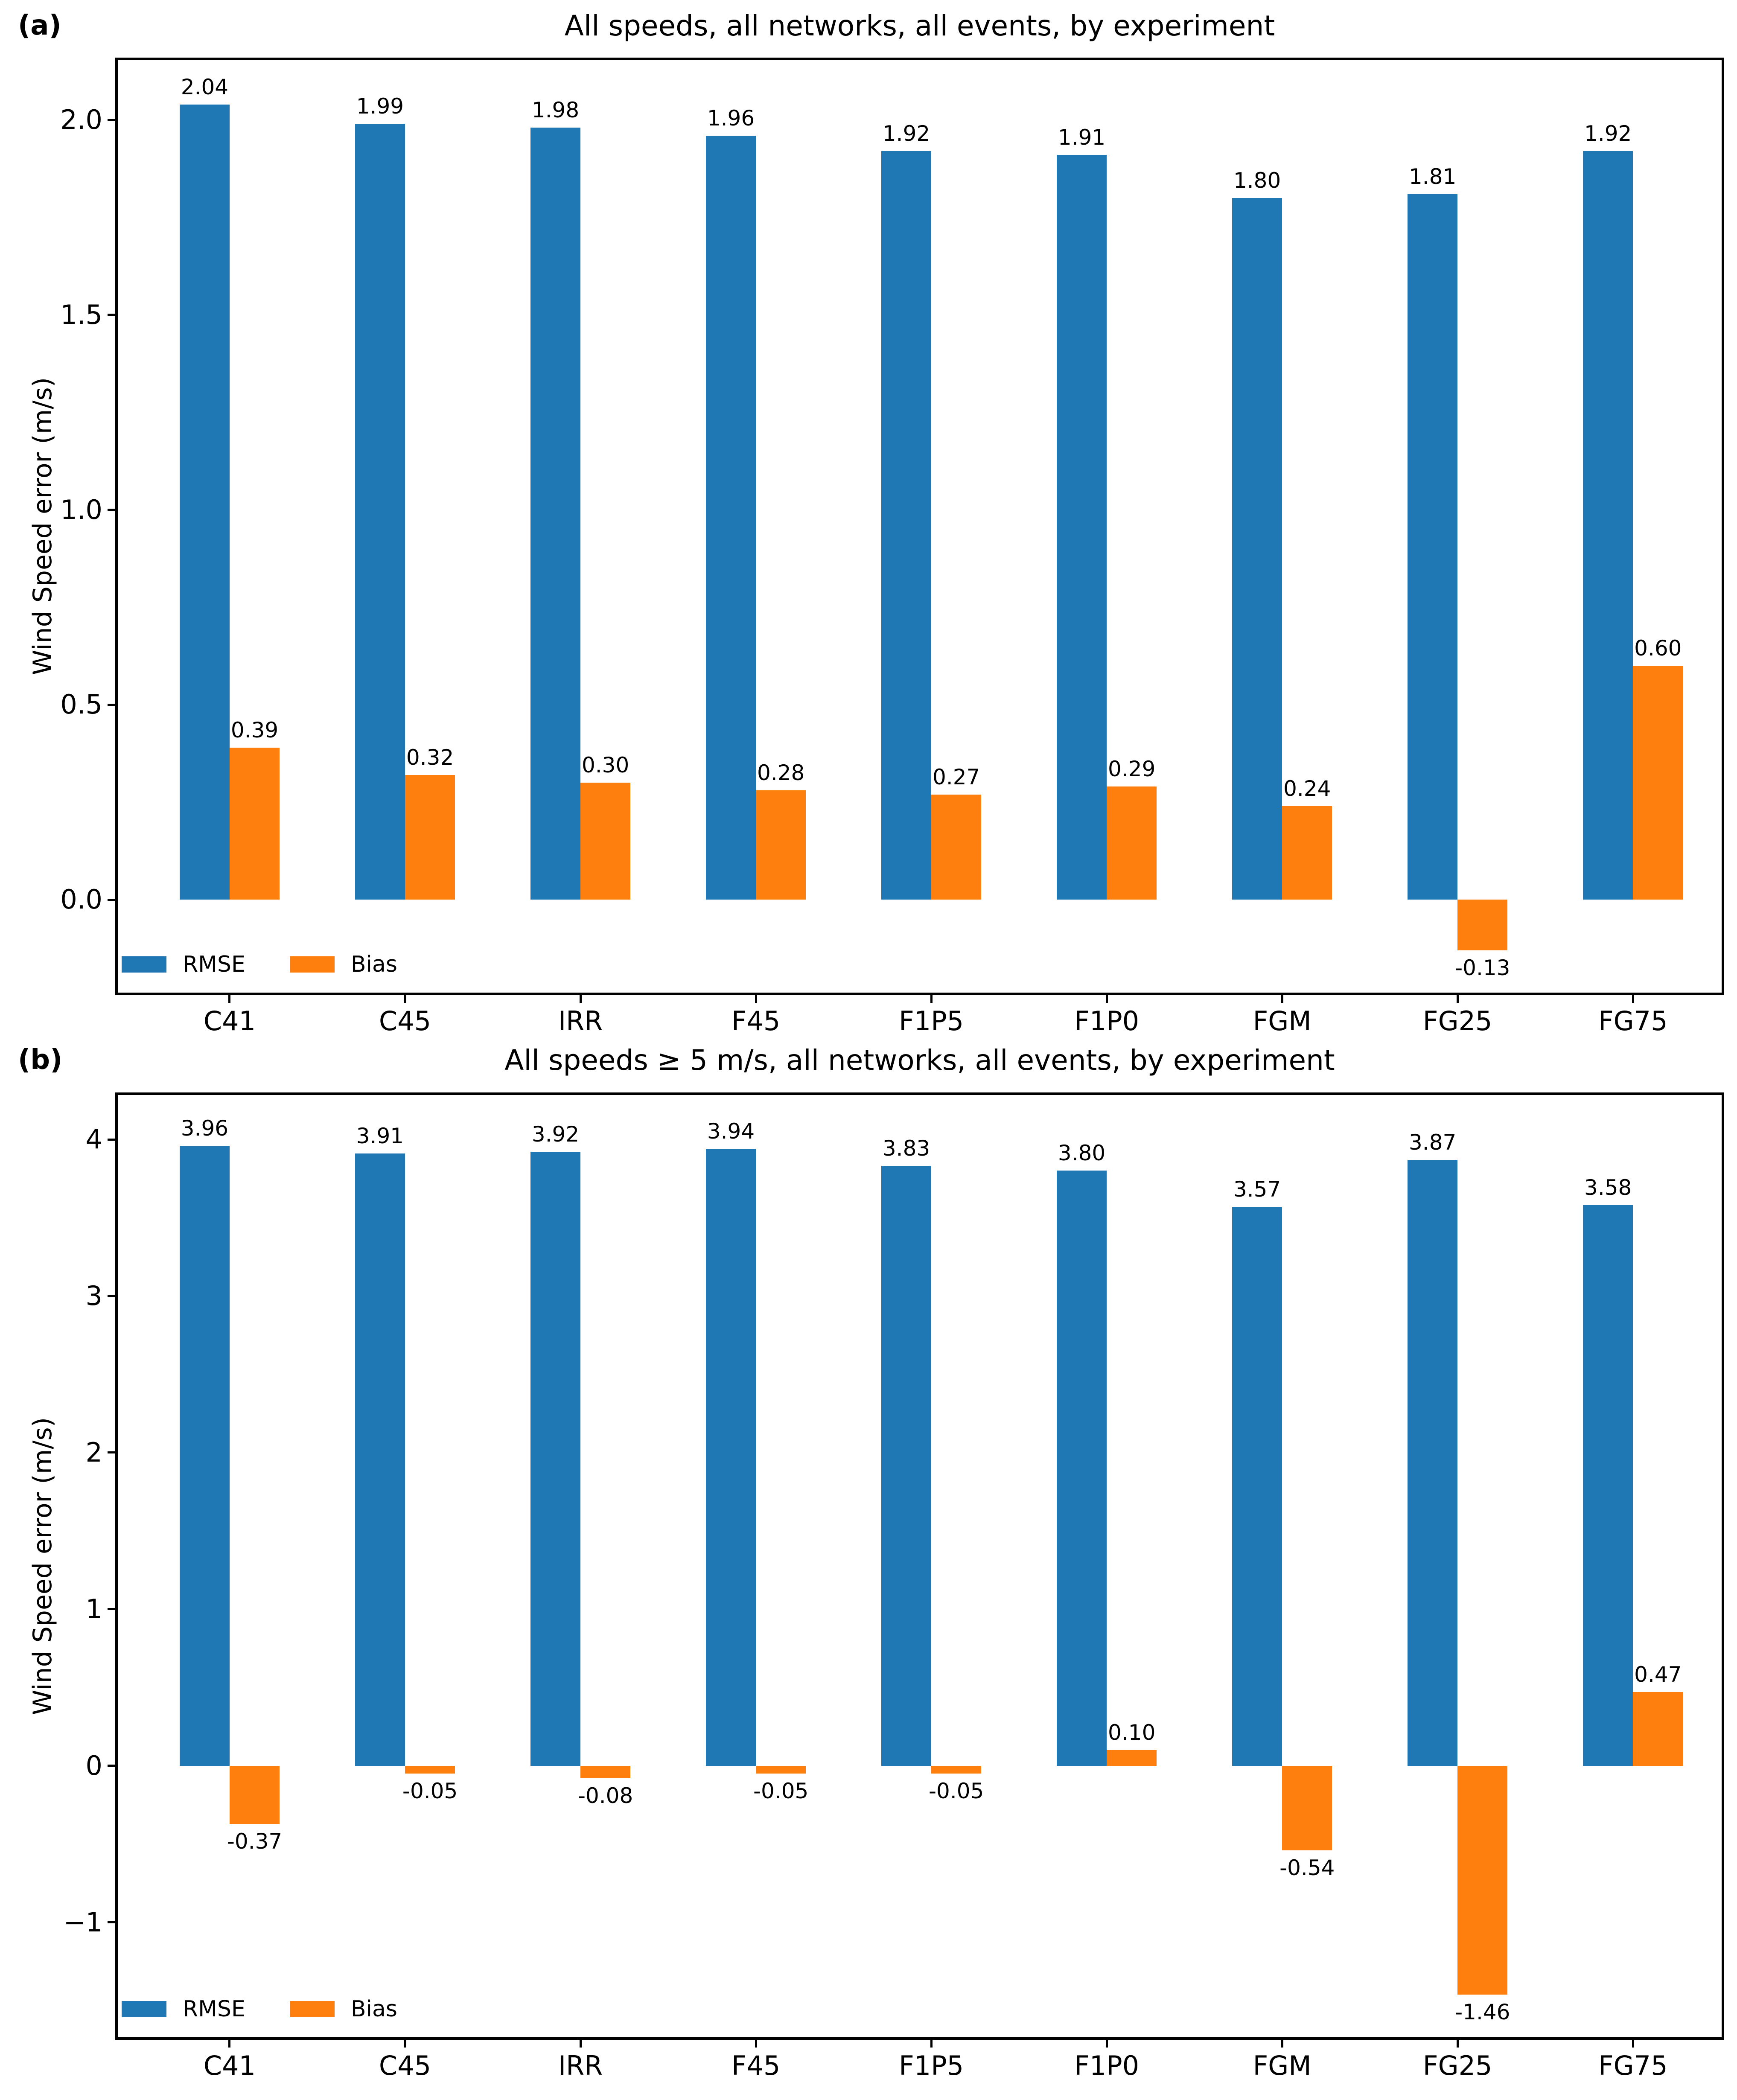  What do you see at coordinates (956, 776) in the screenshot?
I see `bar-value-label: 0.27` at bounding box center [956, 776].